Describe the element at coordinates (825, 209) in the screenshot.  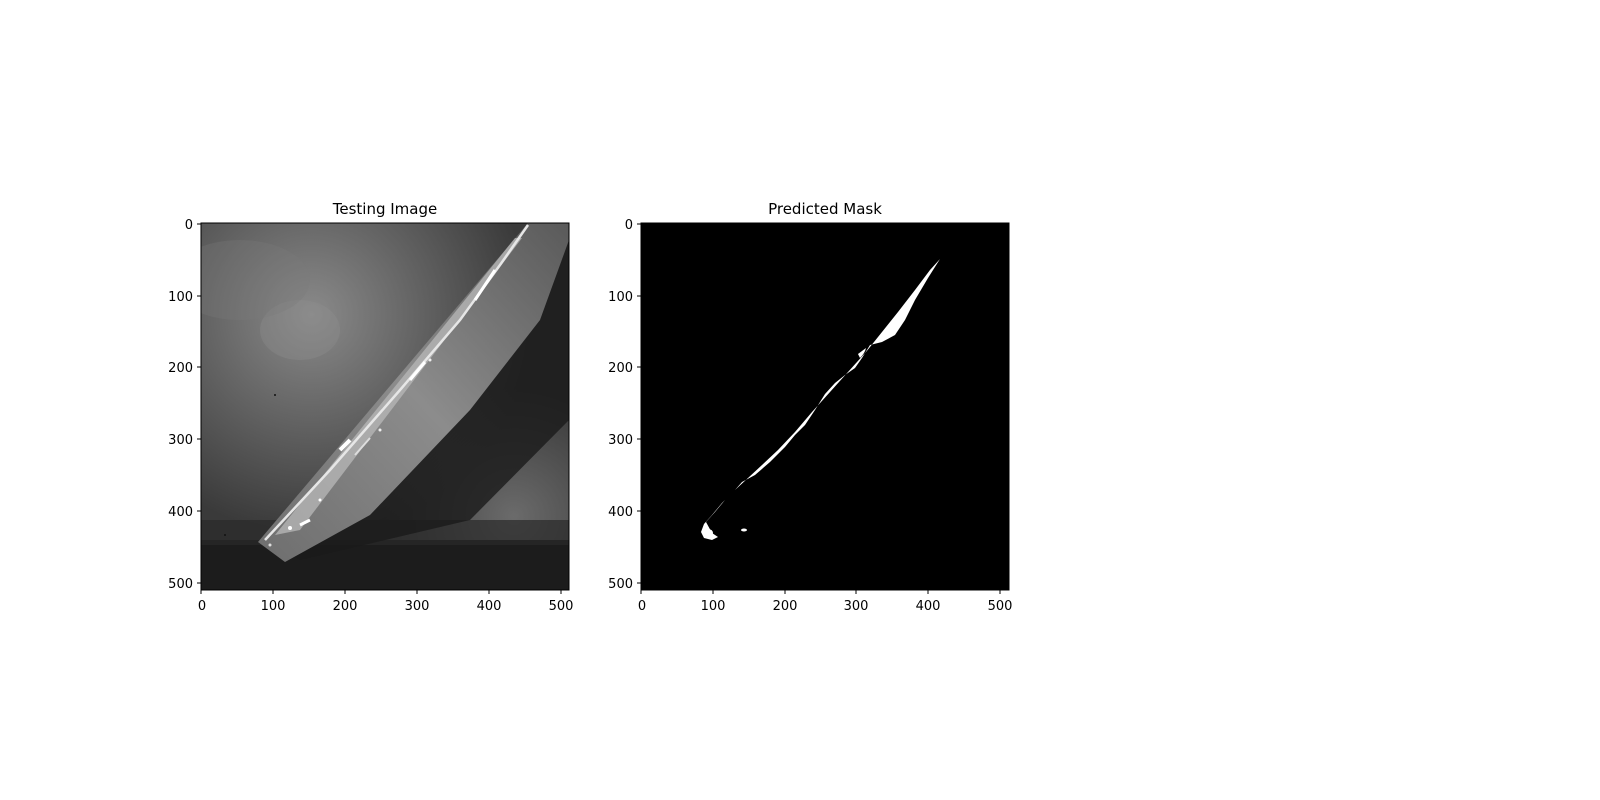
I see `panel-title: Predicted Mask` at that location.